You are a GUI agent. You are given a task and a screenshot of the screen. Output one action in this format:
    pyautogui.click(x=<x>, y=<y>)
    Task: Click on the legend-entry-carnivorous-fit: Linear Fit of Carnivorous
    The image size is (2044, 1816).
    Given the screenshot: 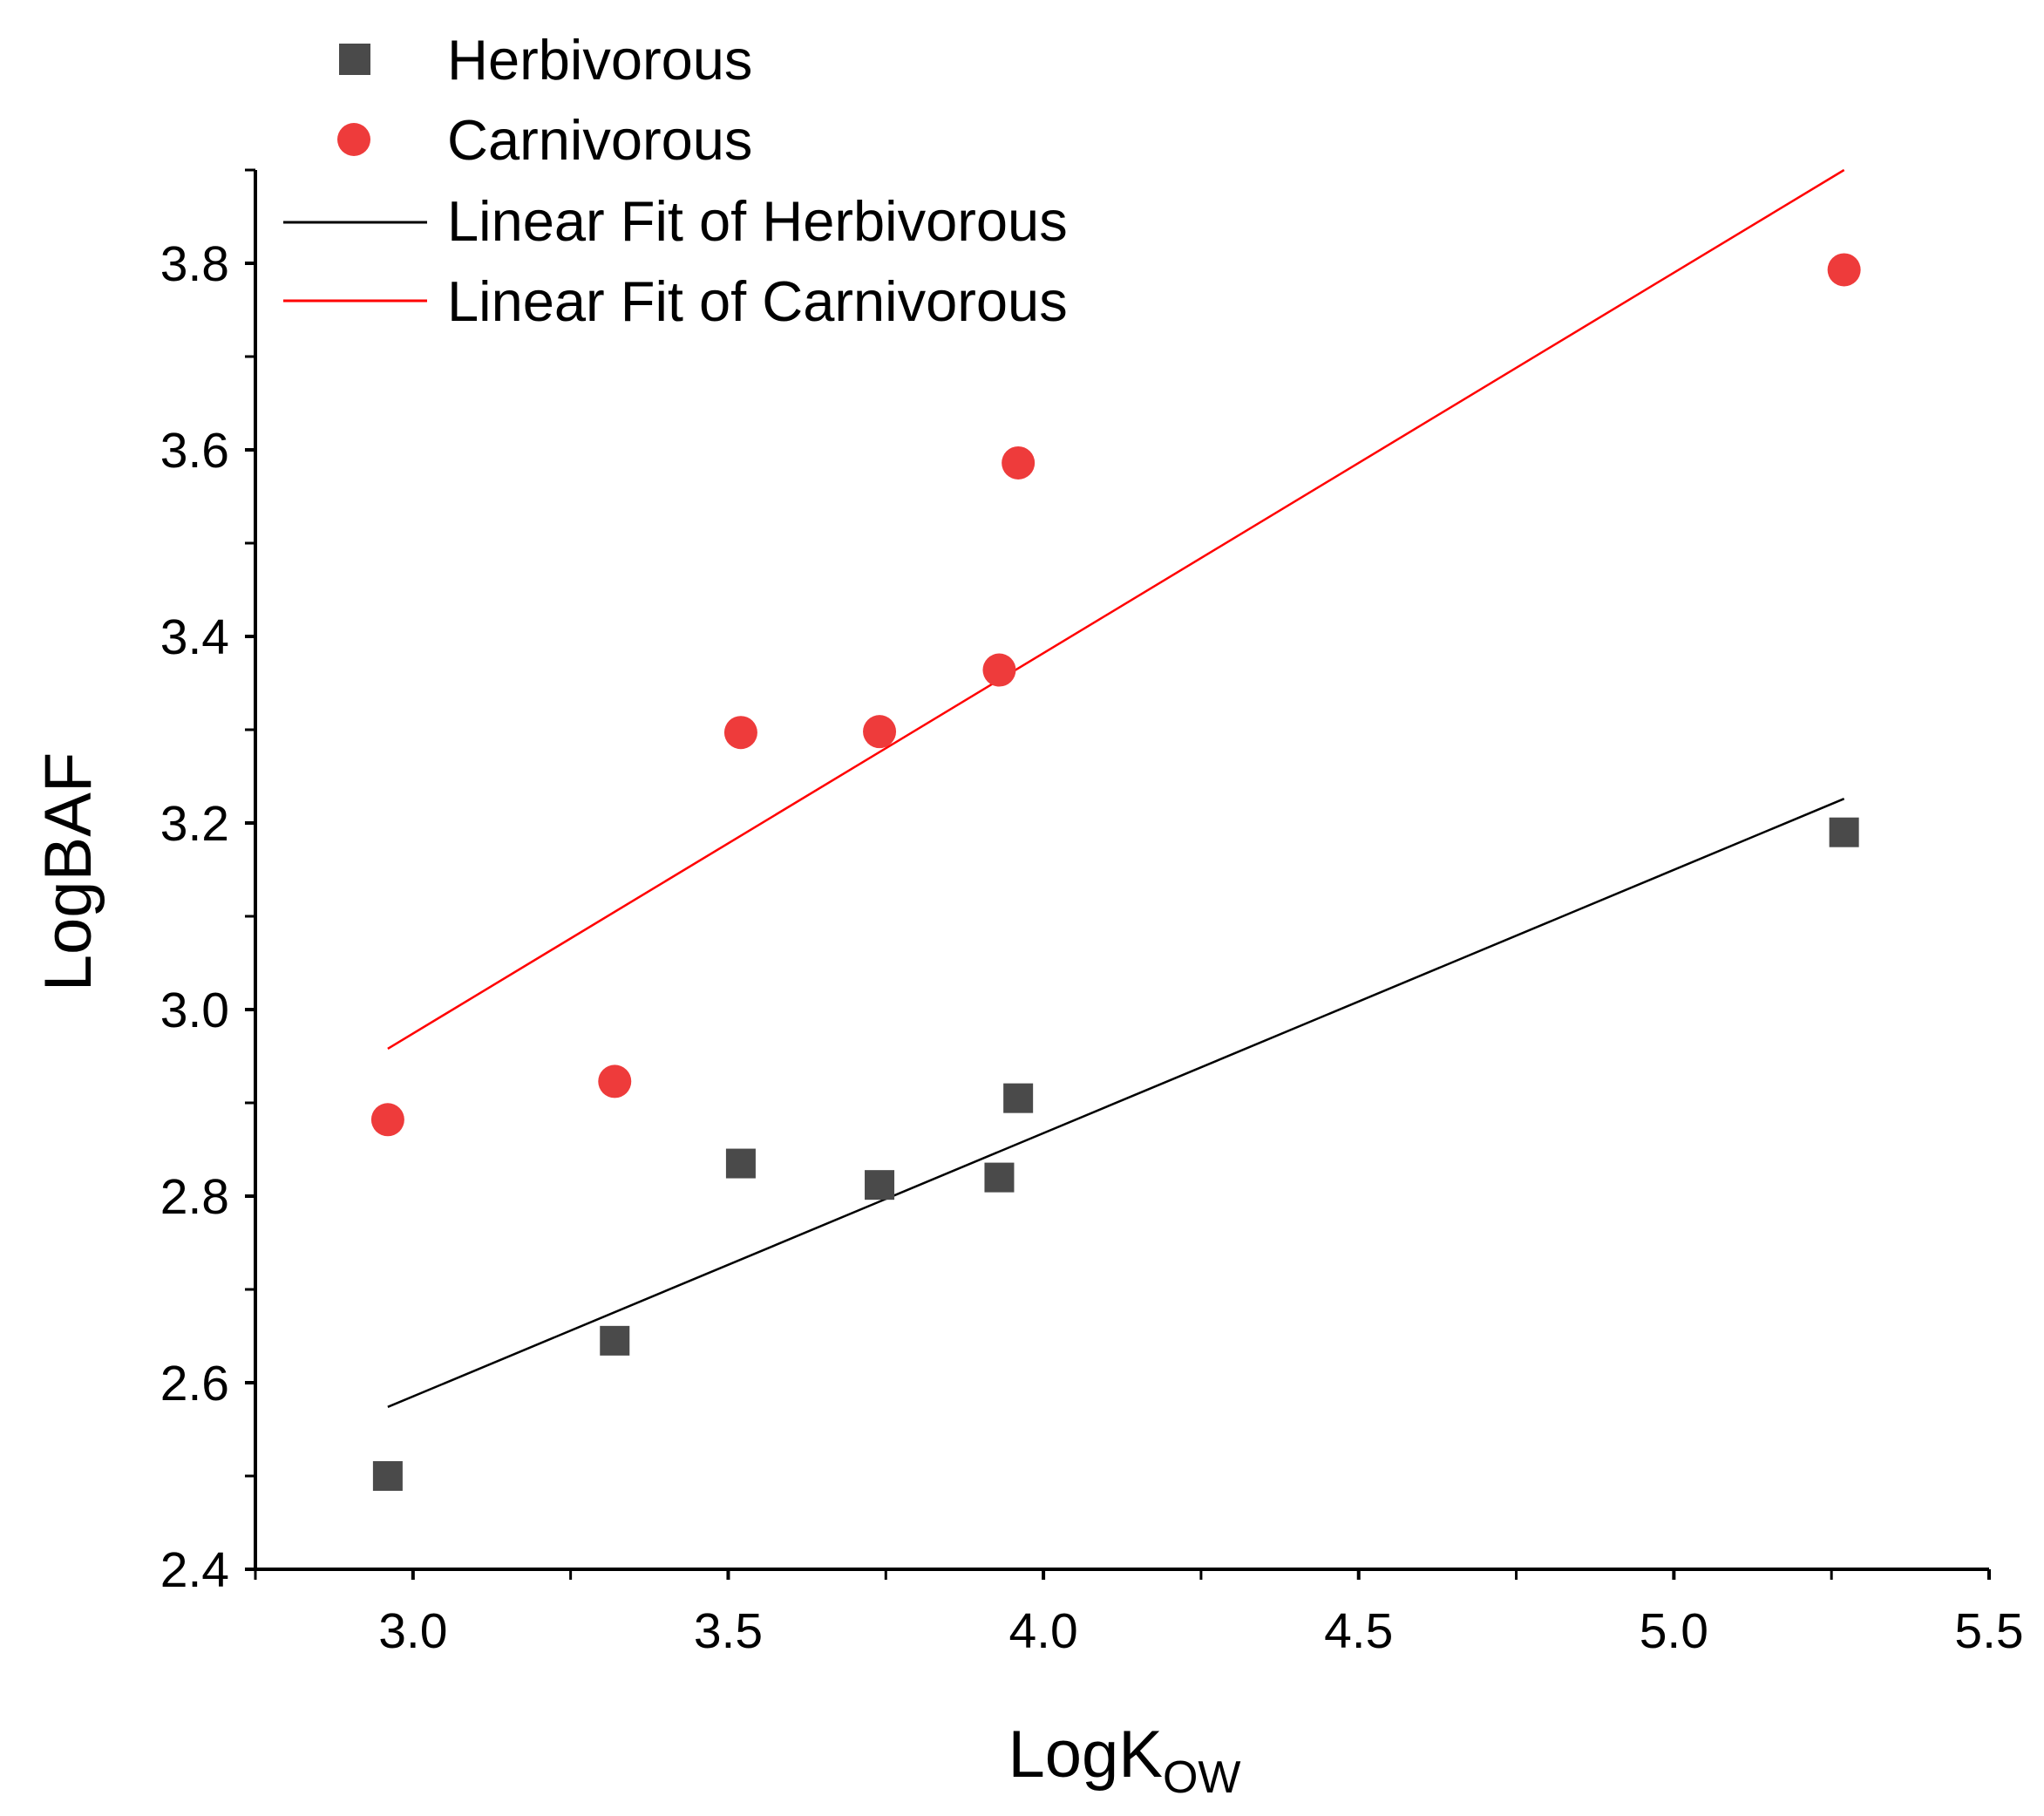 What is the action you would take?
    pyautogui.click(x=675, y=301)
    